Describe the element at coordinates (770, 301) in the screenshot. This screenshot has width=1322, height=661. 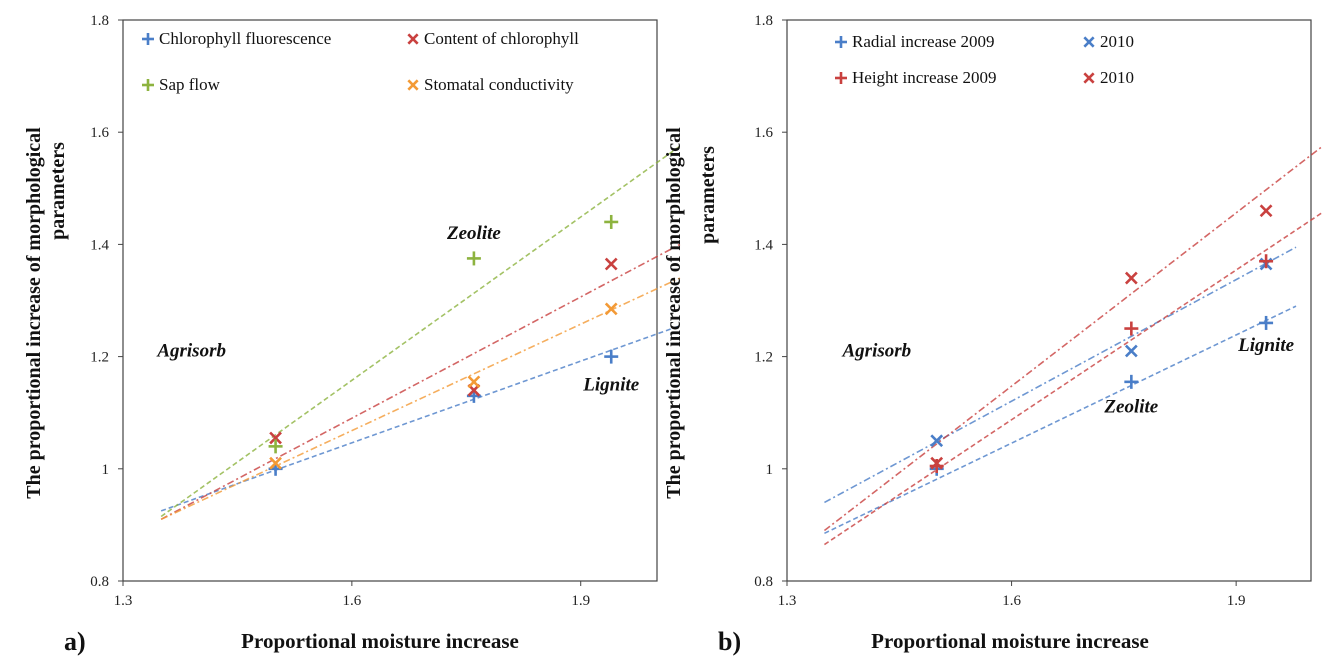
I see `y-ticks-b: 0.8 1 1.2 1.4 1.6 1.8` at that location.